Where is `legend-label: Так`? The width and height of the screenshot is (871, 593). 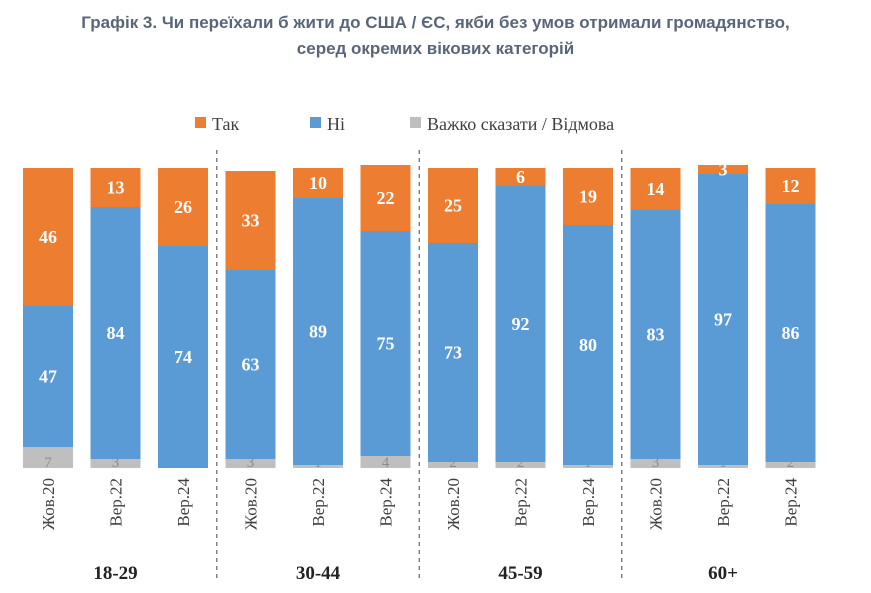
legend-label: Так is located at coordinates (226, 124).